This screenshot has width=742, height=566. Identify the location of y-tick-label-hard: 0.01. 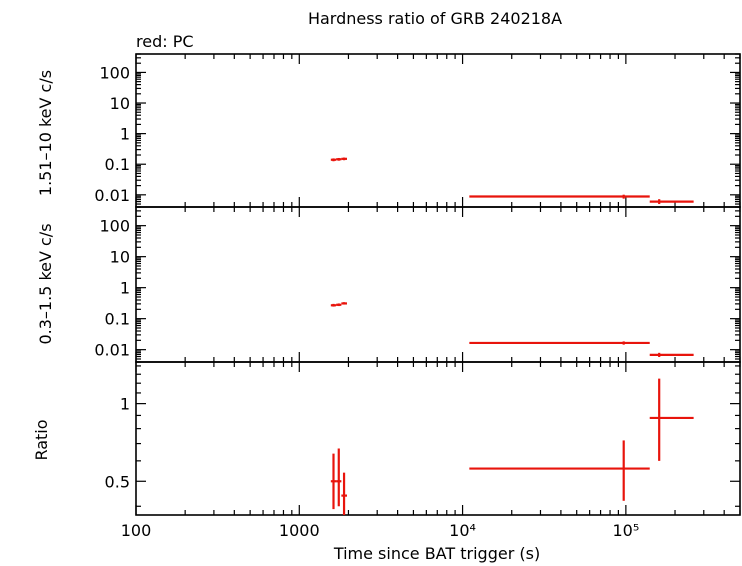
(112, 195).